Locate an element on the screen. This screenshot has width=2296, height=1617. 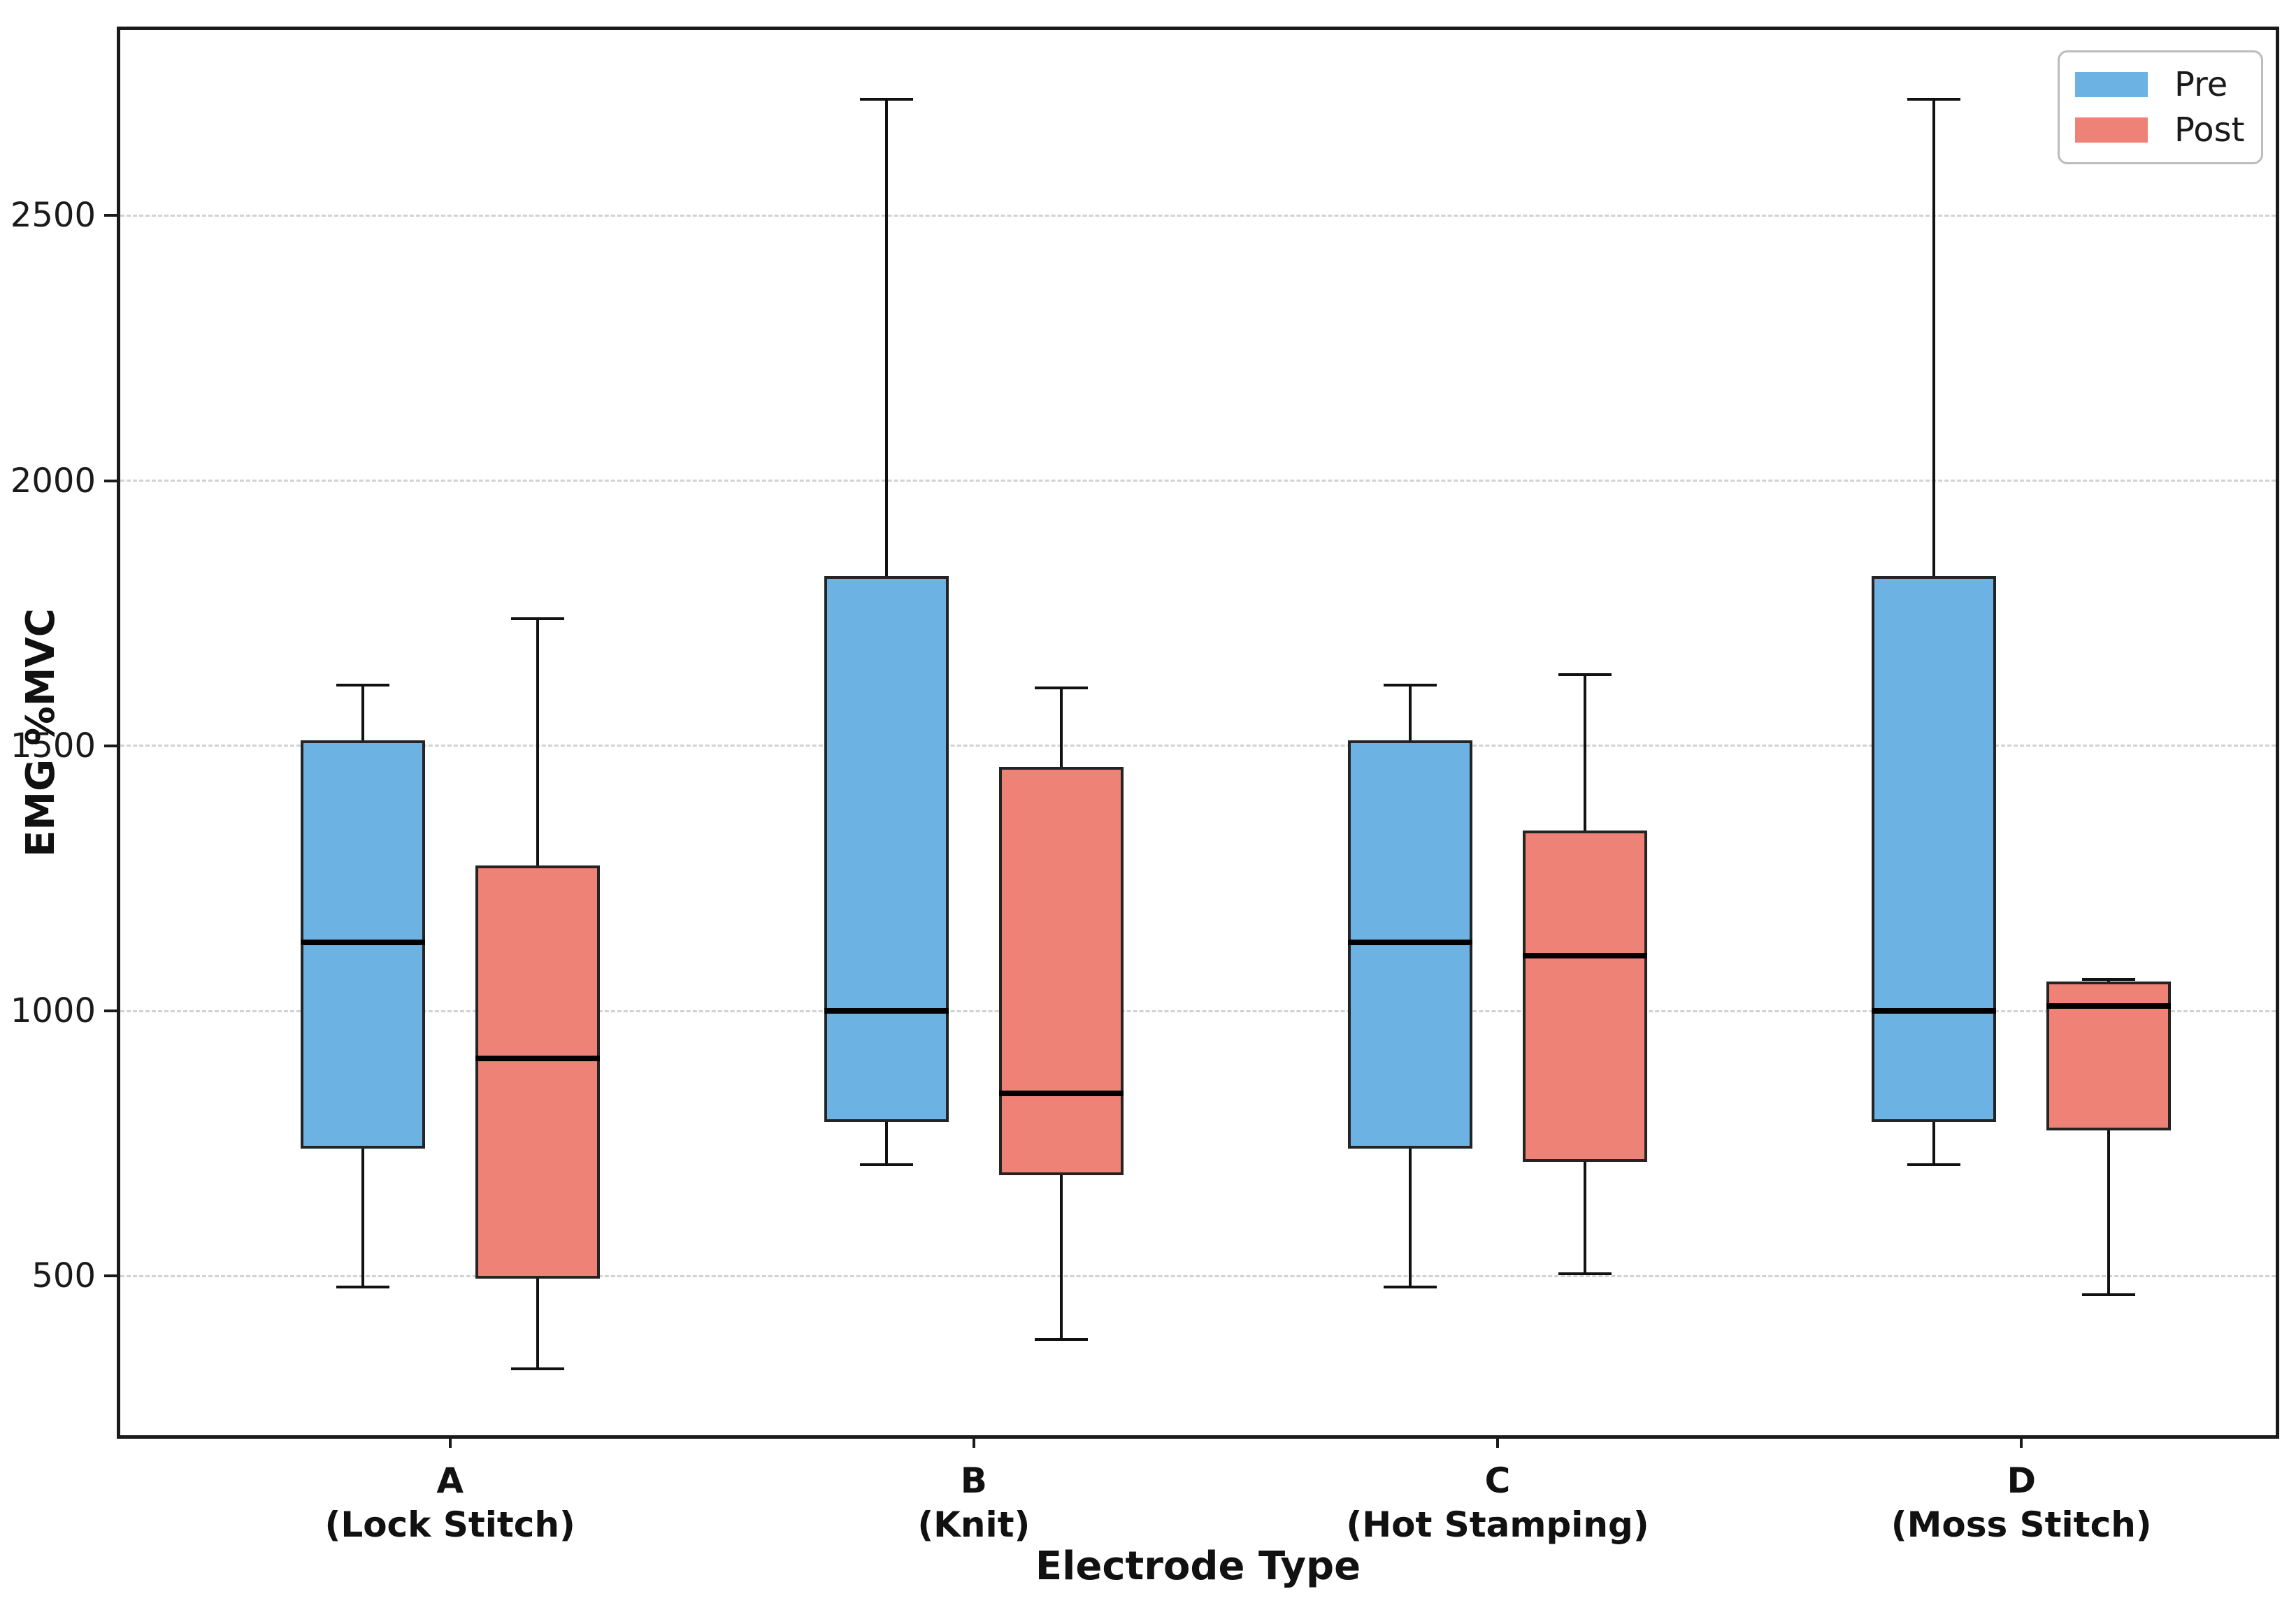
whisker-lower-post-C is located at coordinates (1585, 1218).